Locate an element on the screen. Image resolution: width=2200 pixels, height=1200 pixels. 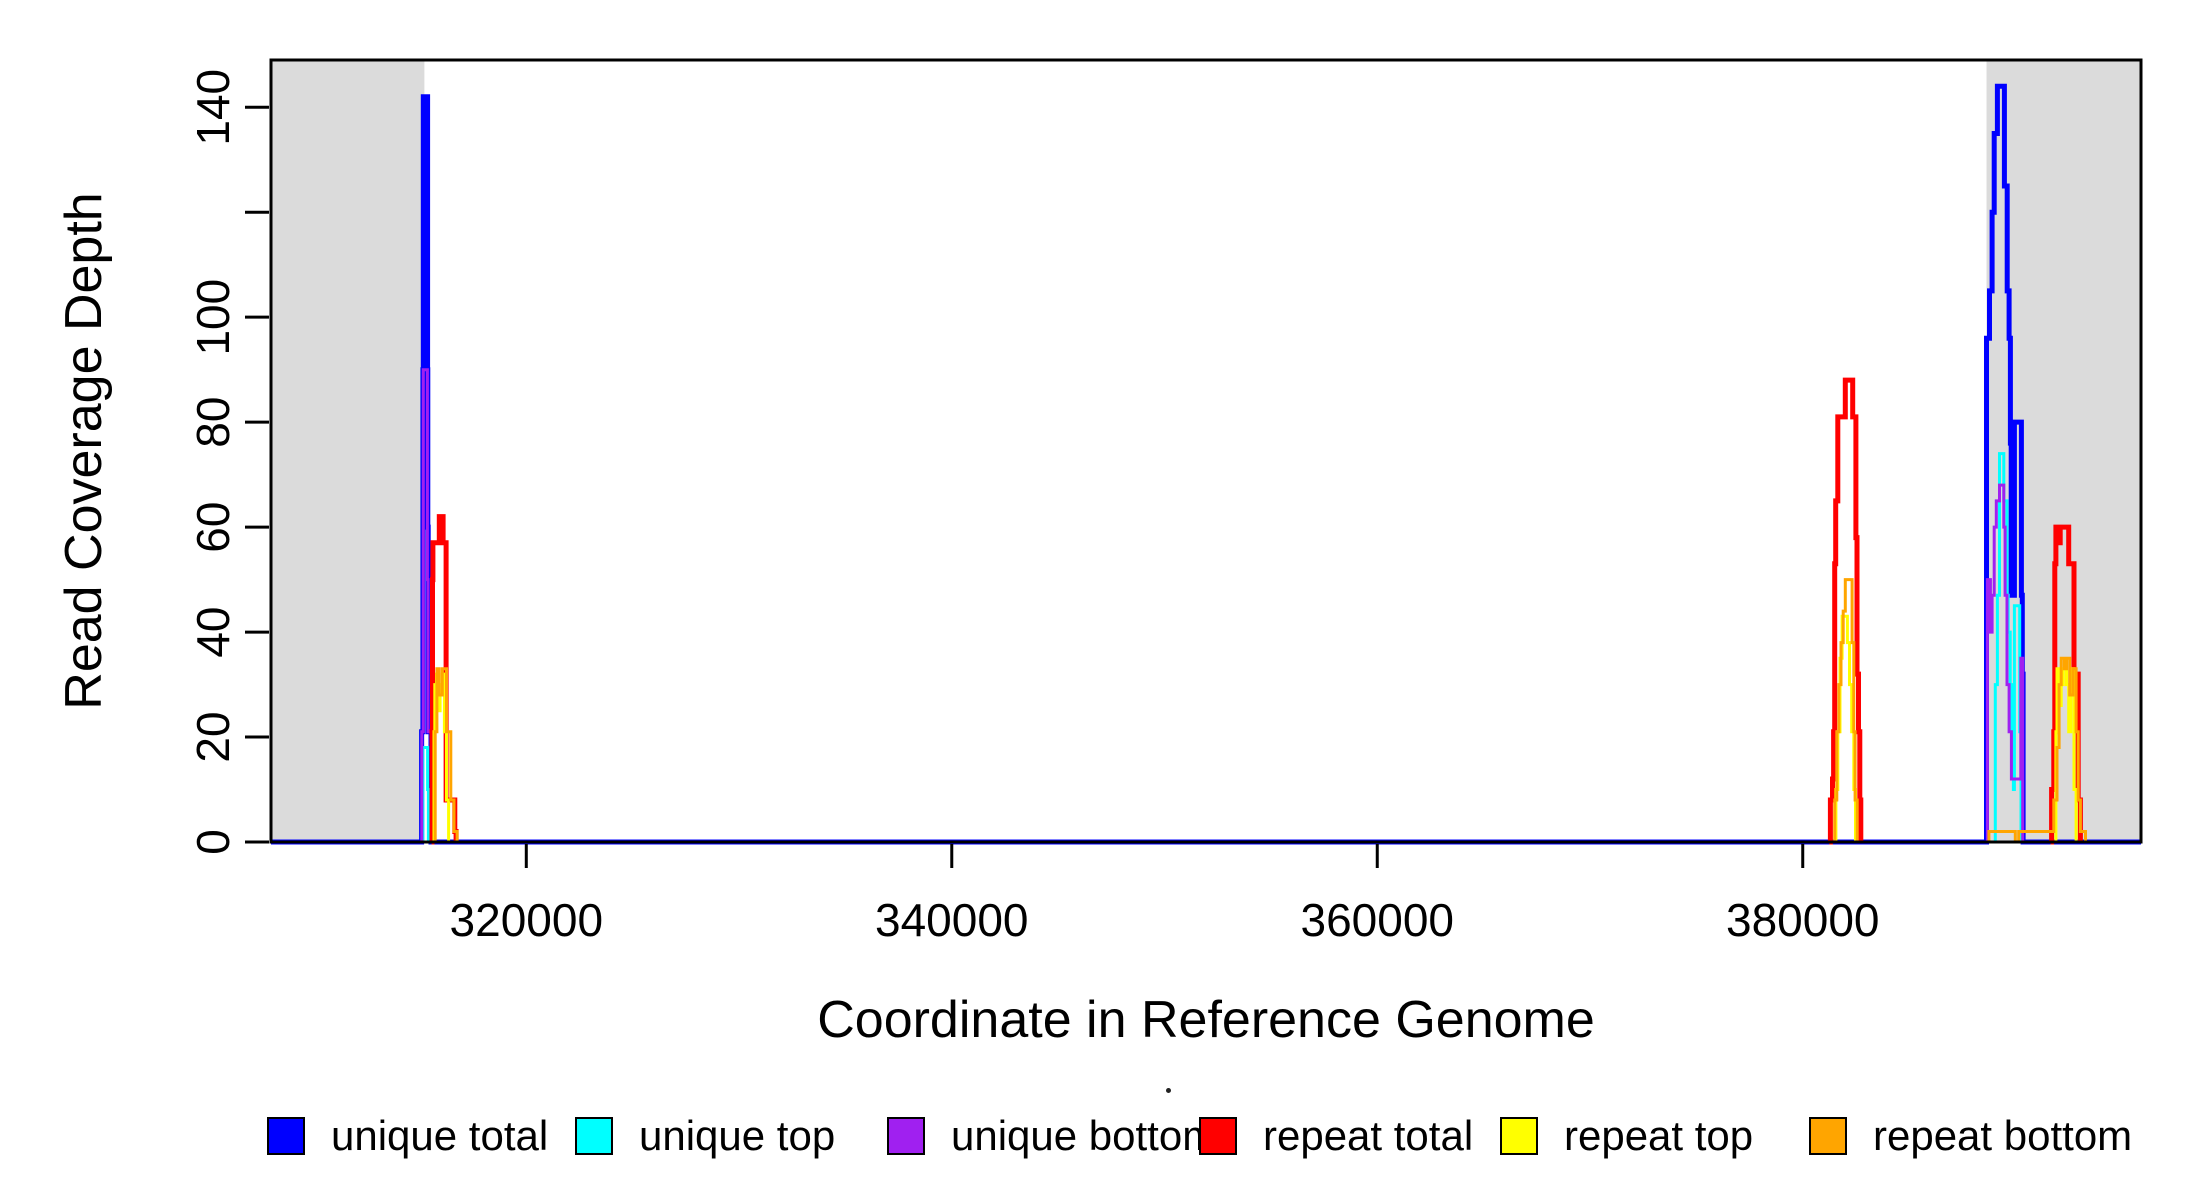
repeat-bottom-swatch is located at coordinates (1828, 1136).